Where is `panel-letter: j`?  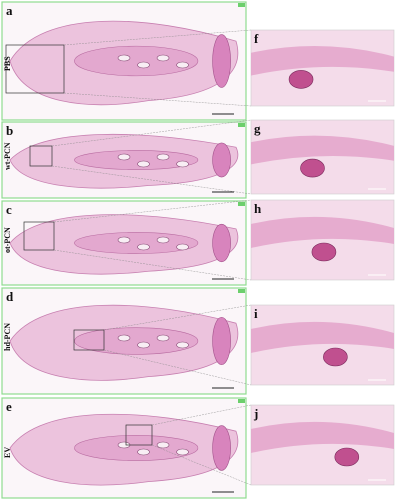
panel-letter: j is located at coordinates (255, 413).